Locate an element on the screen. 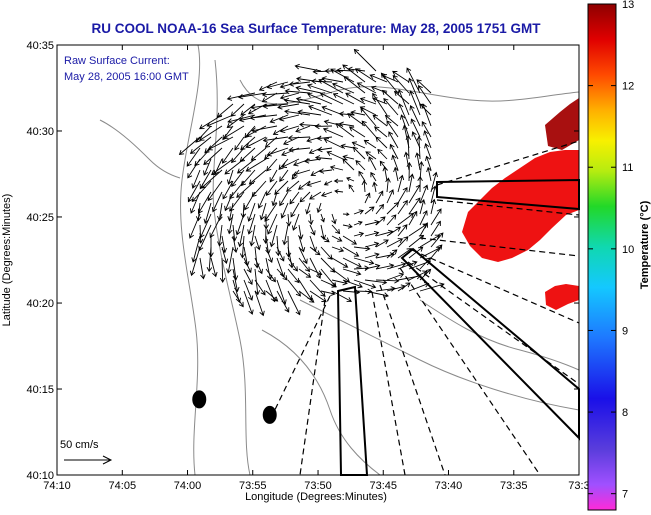 The height and width of the screenshot is (515, 651). colorbar-tick-label: 13 is located at coordinates (628, 5).